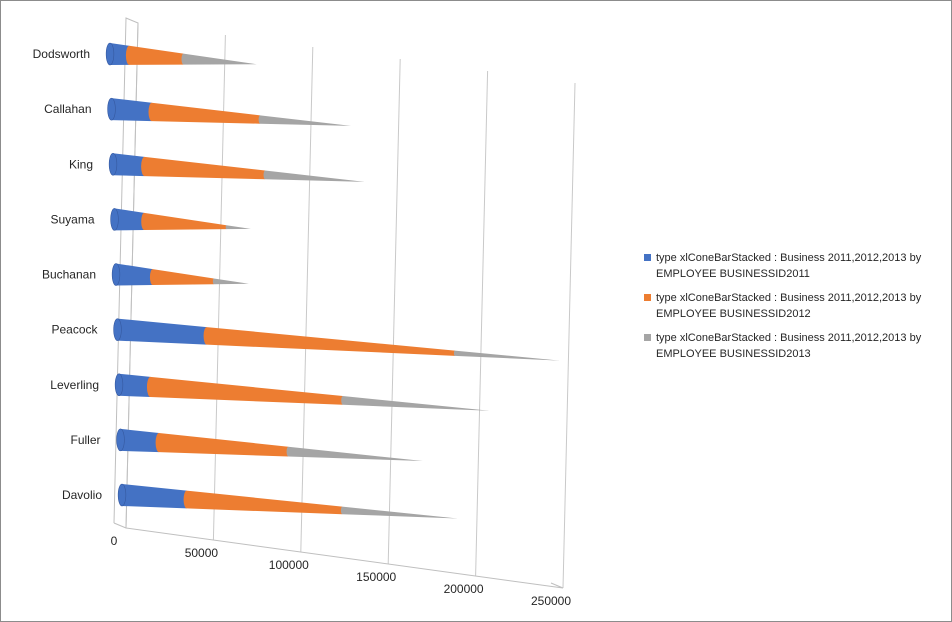 This screenshot has height=622, width=952. I want to click on cone-segment-king-s2, so click(203, 168).